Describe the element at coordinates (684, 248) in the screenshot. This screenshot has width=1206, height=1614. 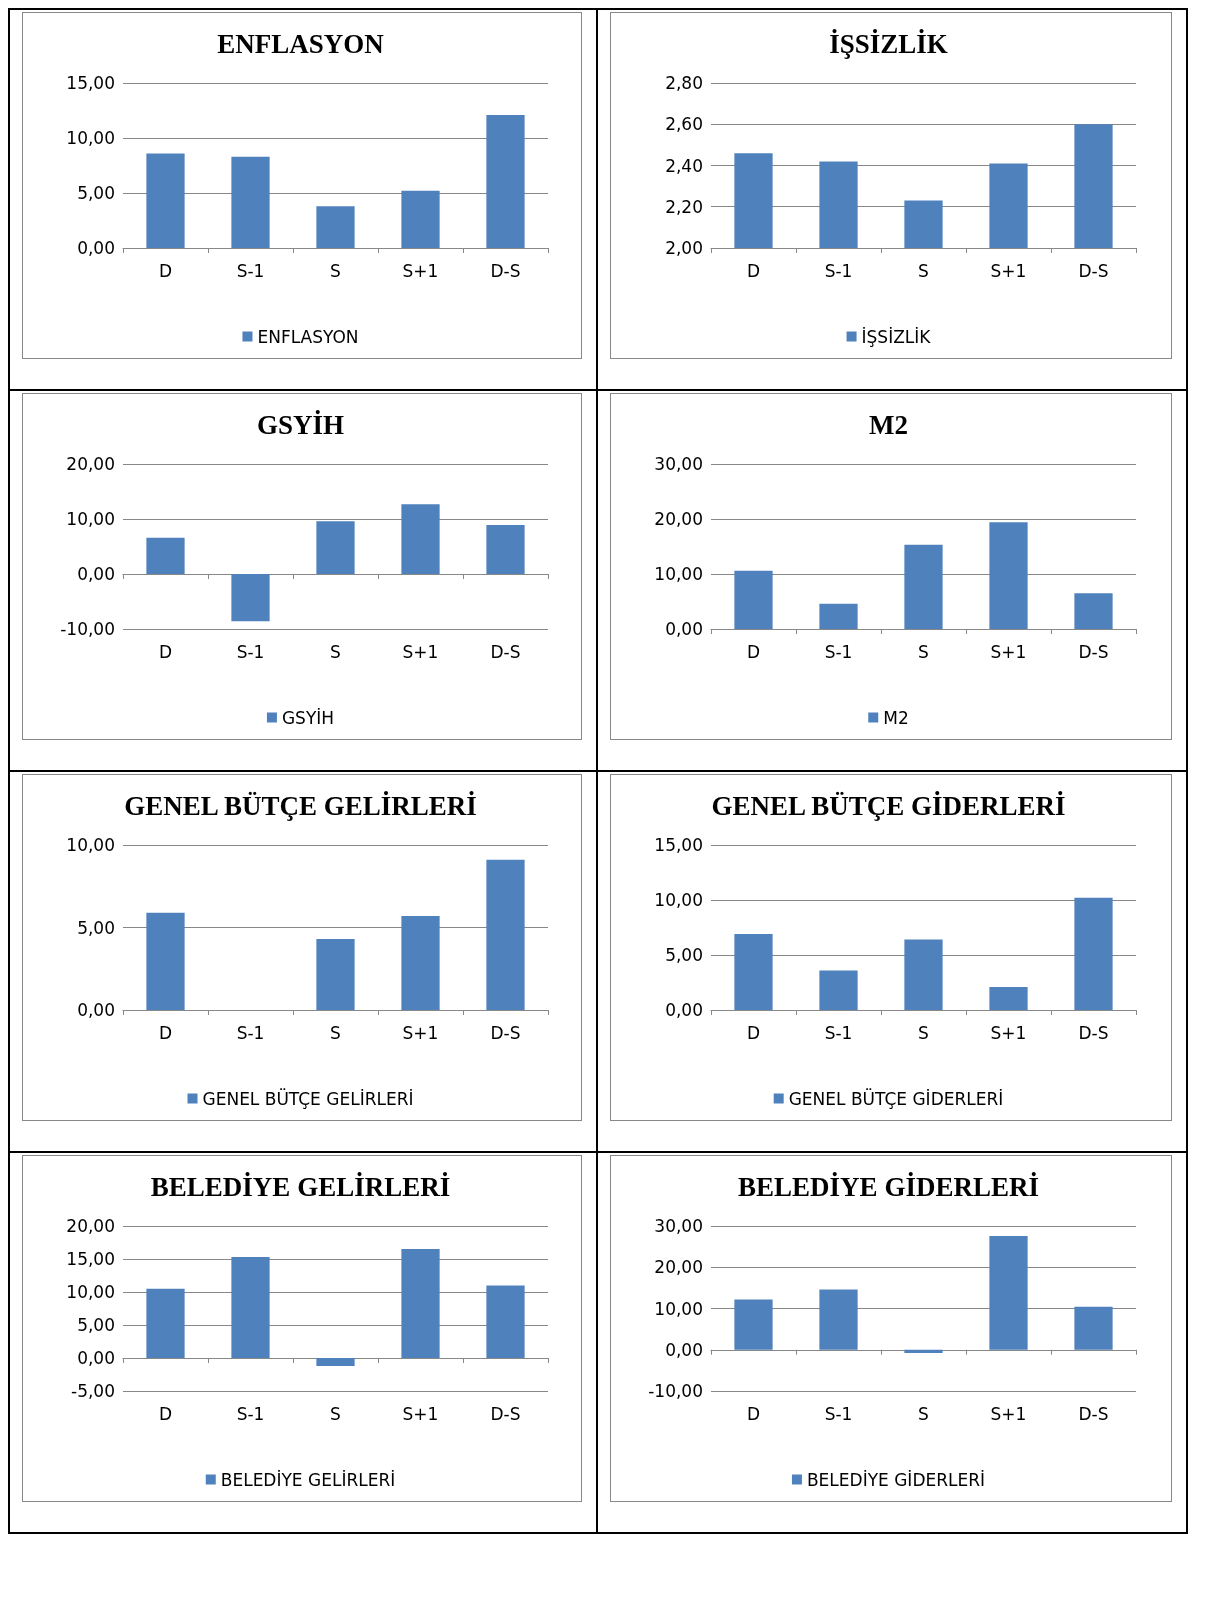
I see `y-tick-label: 2,00` at that location.